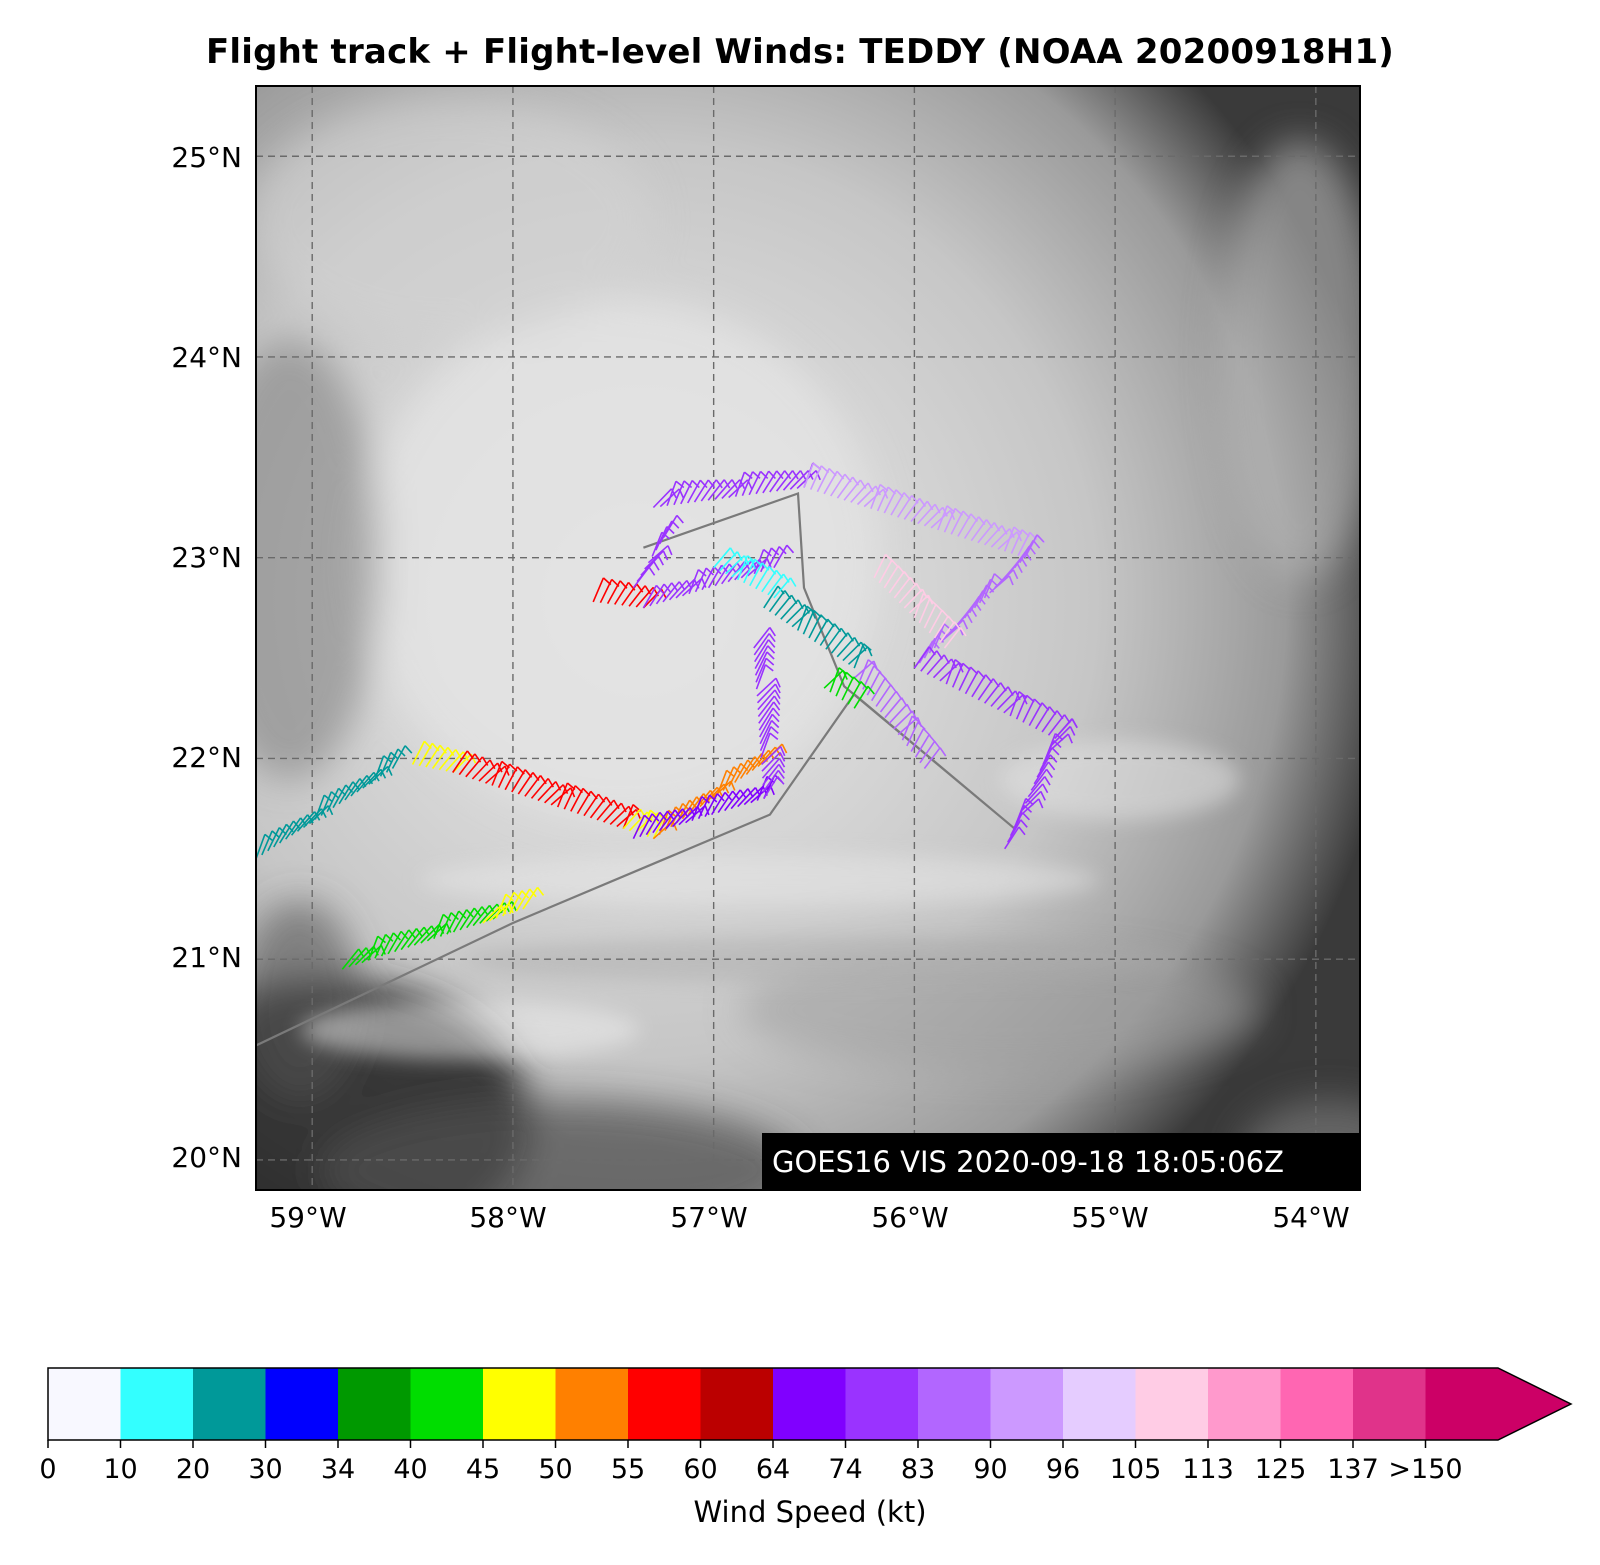 This screenshot has height=1565, width=1600. I want to click on colorbar-tick-label: 113, so click(1208, 1469).